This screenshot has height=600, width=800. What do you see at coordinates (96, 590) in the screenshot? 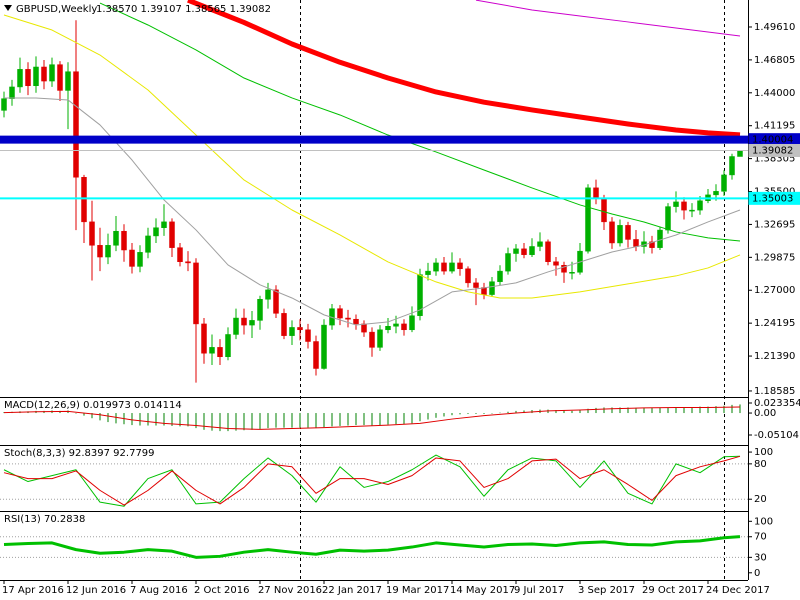
I see `x-tick-label: 12 Jun 2016` at bounding box center [96, 590].